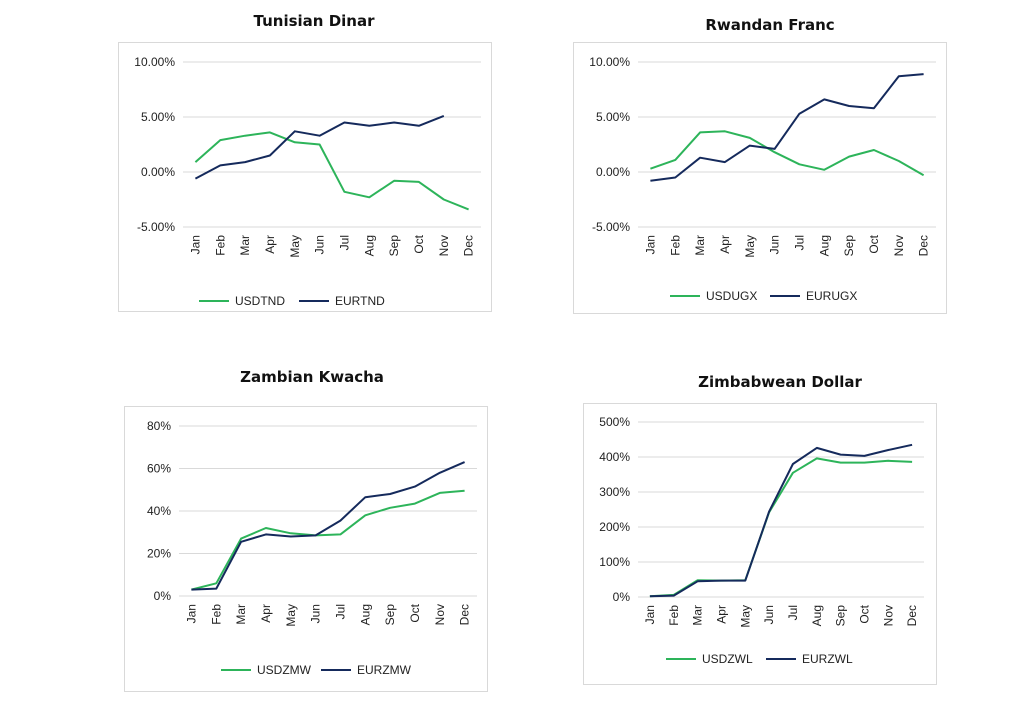 The width and height of the screenshot is (1024, 711). Describe the element at coordinates (159, 426) in the screenshot. I see `y-tick-label: 80%` at that location.